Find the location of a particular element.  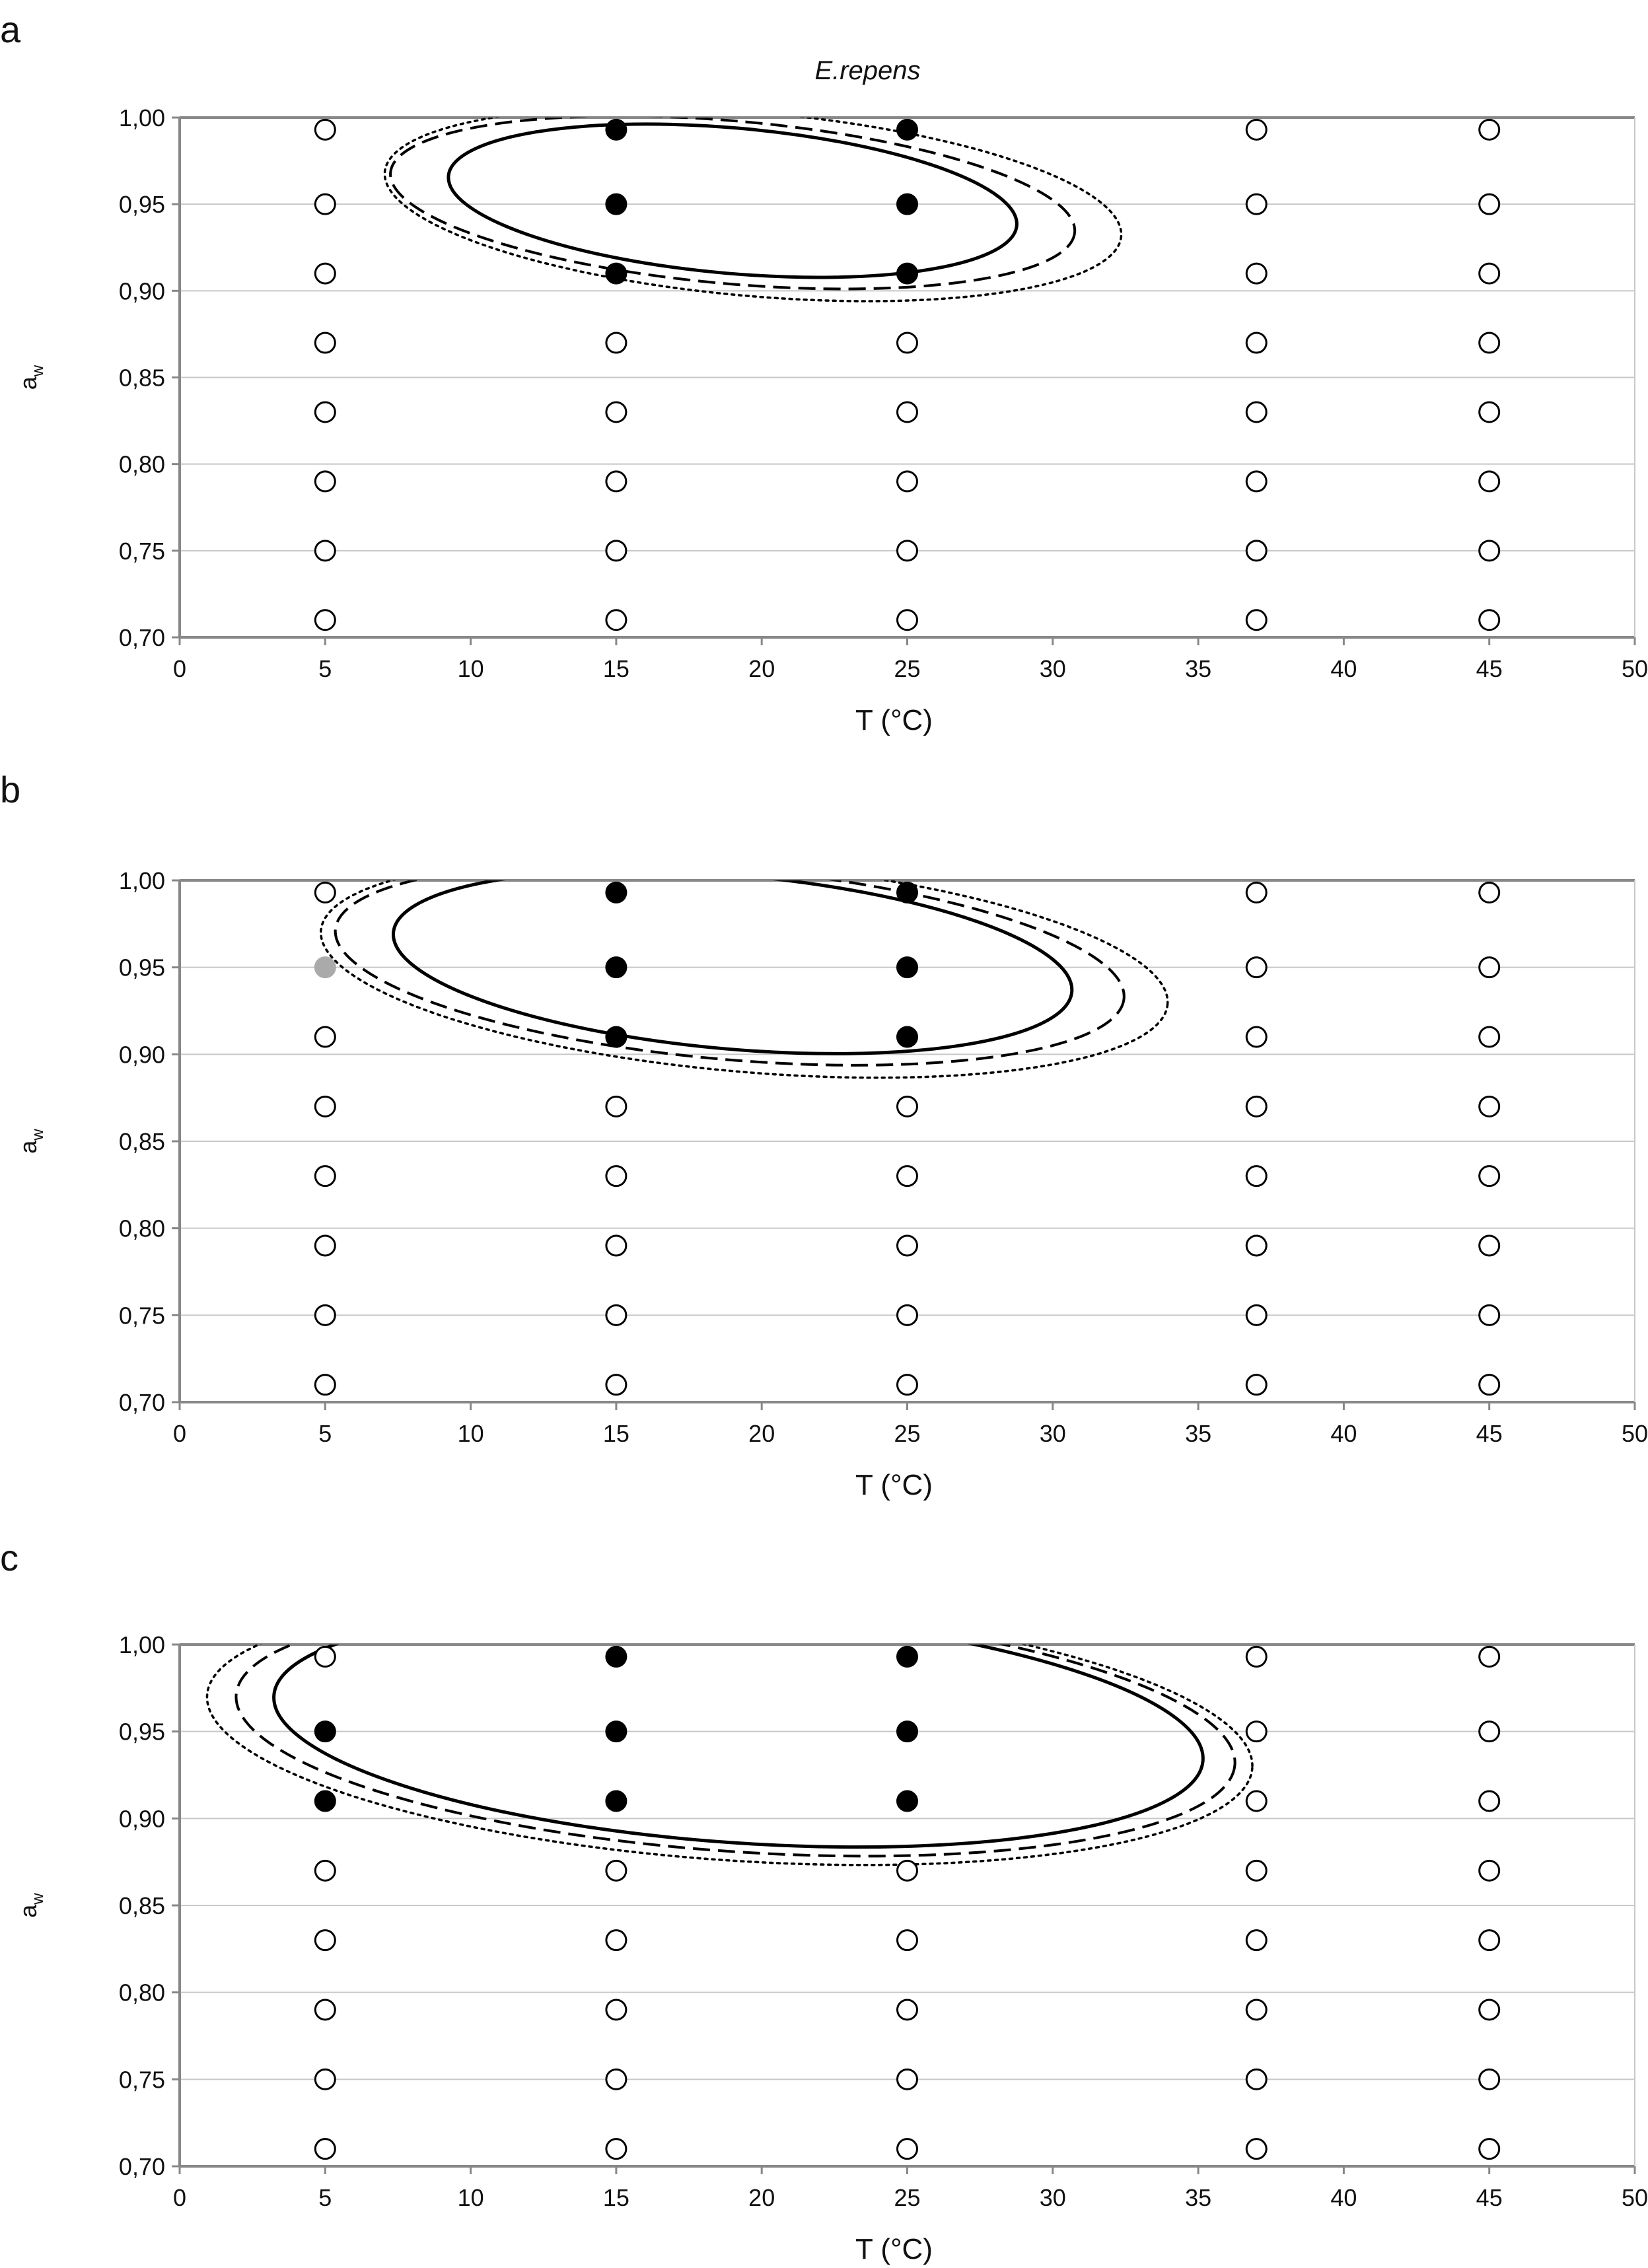

y-tick-label: 0,95 is located at coordinates (142, 967).